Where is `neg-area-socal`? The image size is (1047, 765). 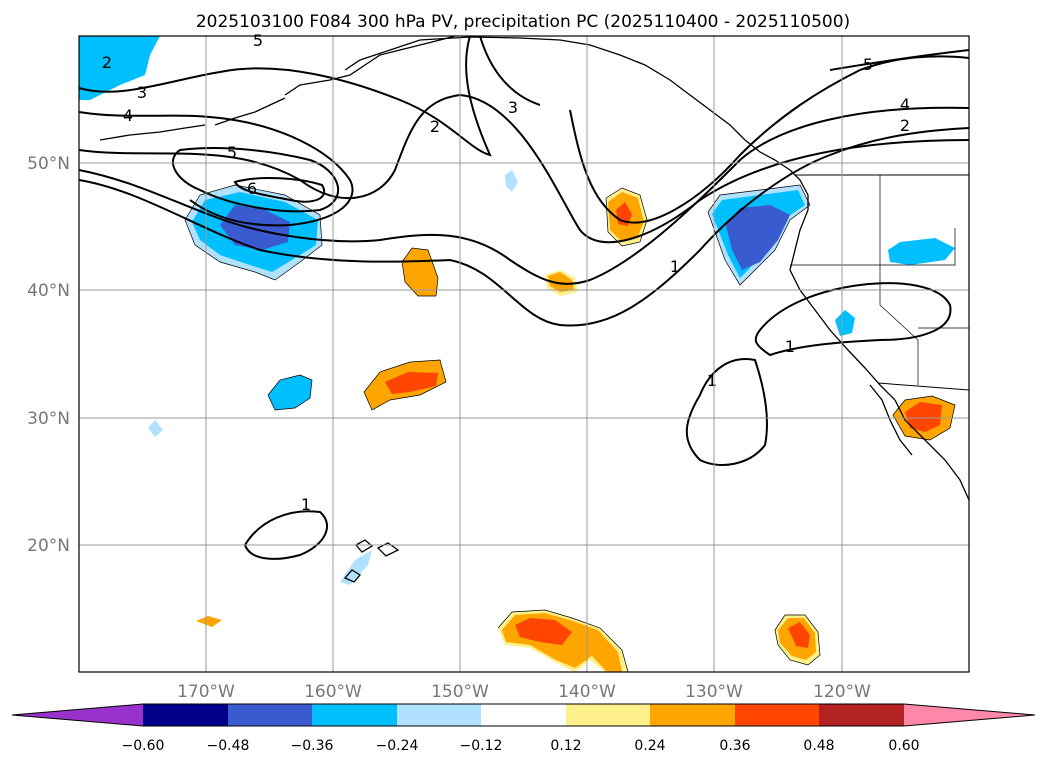 neg-area-socal is located at coordinates (845, 323).